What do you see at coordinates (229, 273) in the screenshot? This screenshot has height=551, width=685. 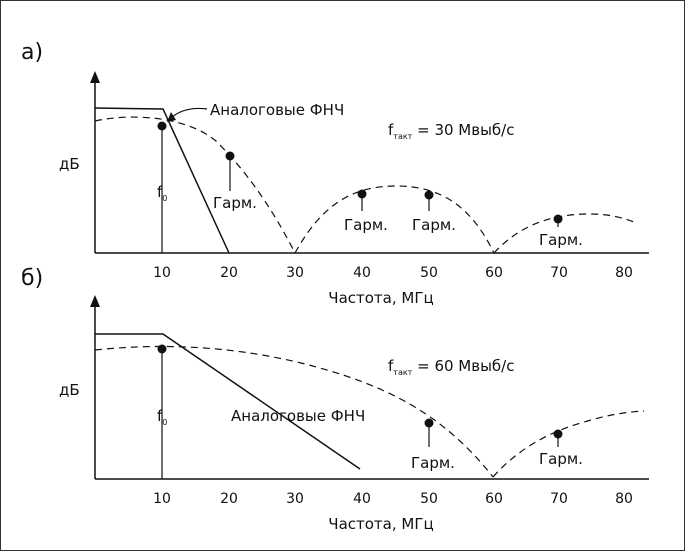 I see `panel-a-tick-20: 20` at bounding box center [229, 273].